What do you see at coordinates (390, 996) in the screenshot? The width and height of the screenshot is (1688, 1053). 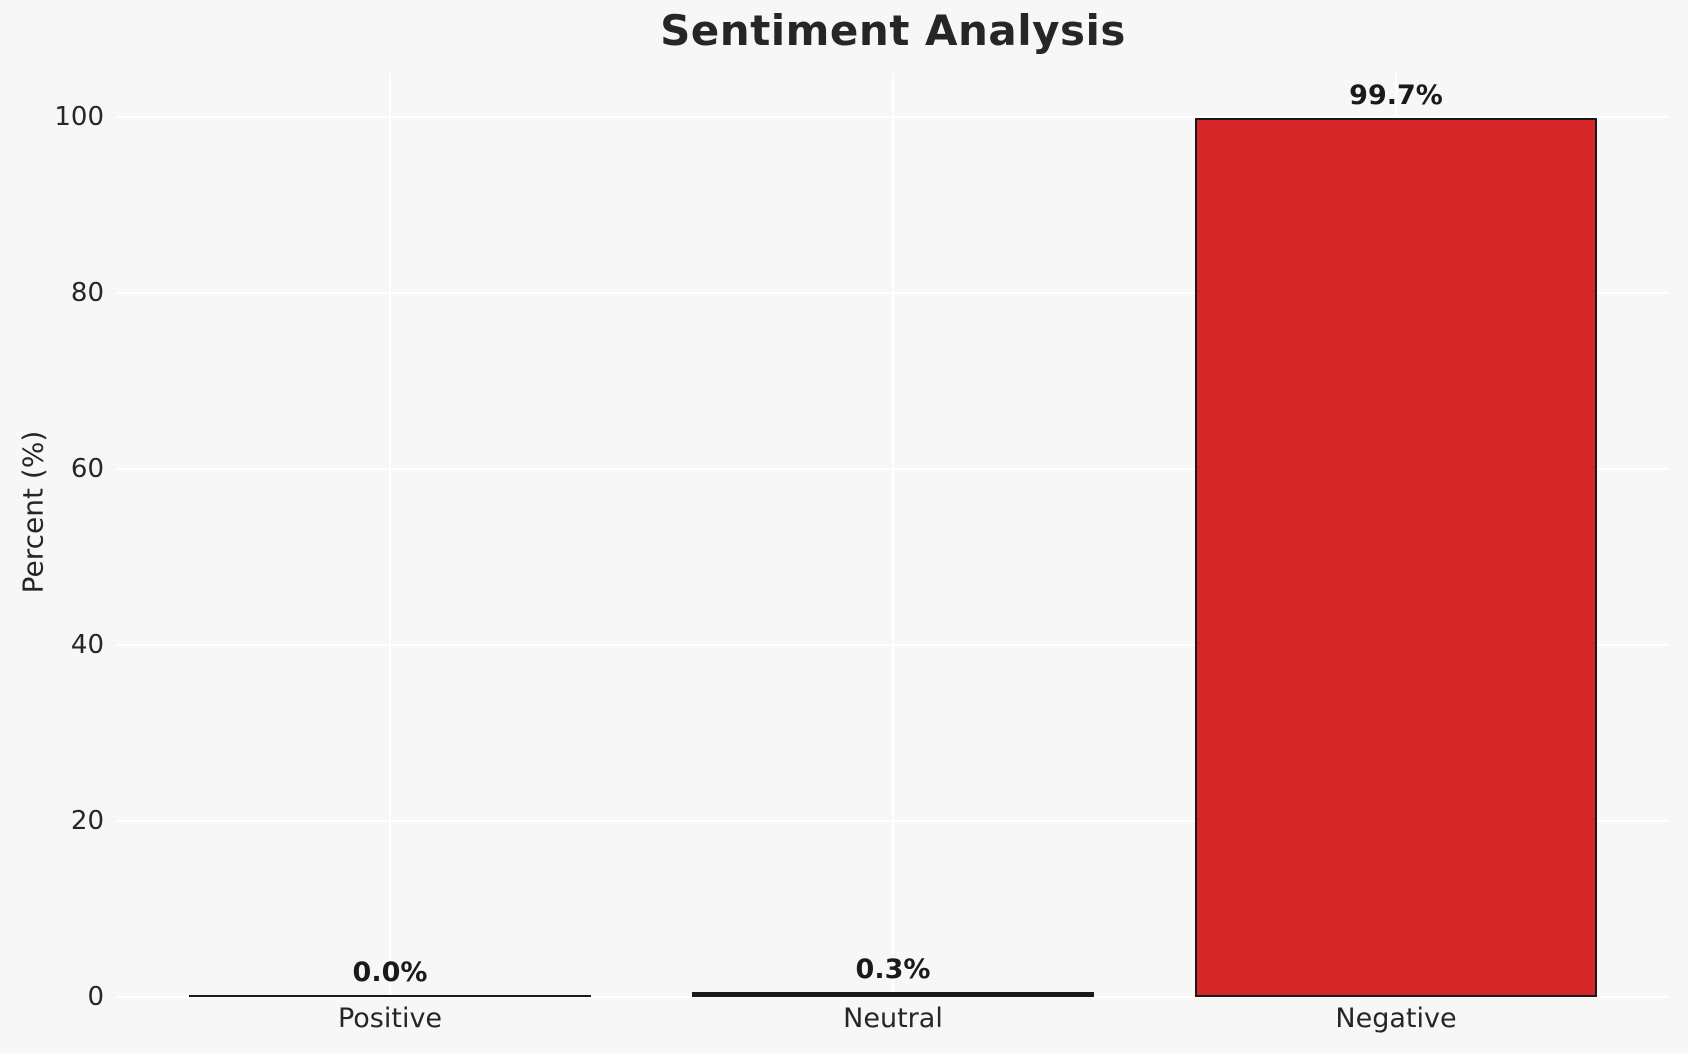 I see `bar-positive` at bounding box center [390, 996].